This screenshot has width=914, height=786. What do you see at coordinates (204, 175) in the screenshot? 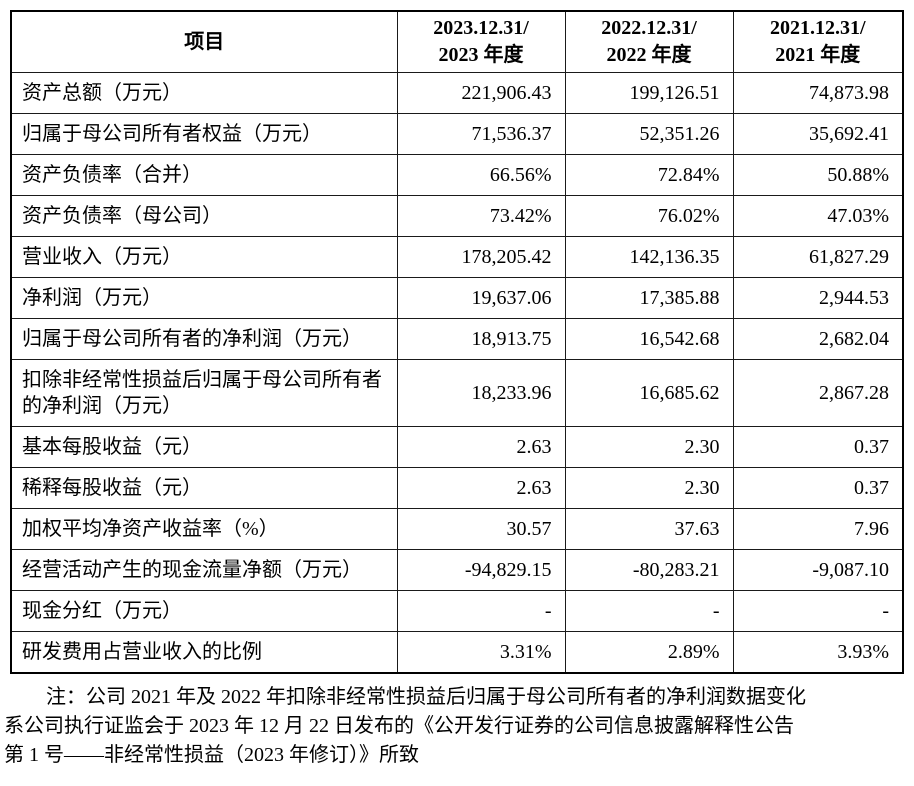
I see `row-label: 资产负债率（合并）` at bounding box center [204, 175].